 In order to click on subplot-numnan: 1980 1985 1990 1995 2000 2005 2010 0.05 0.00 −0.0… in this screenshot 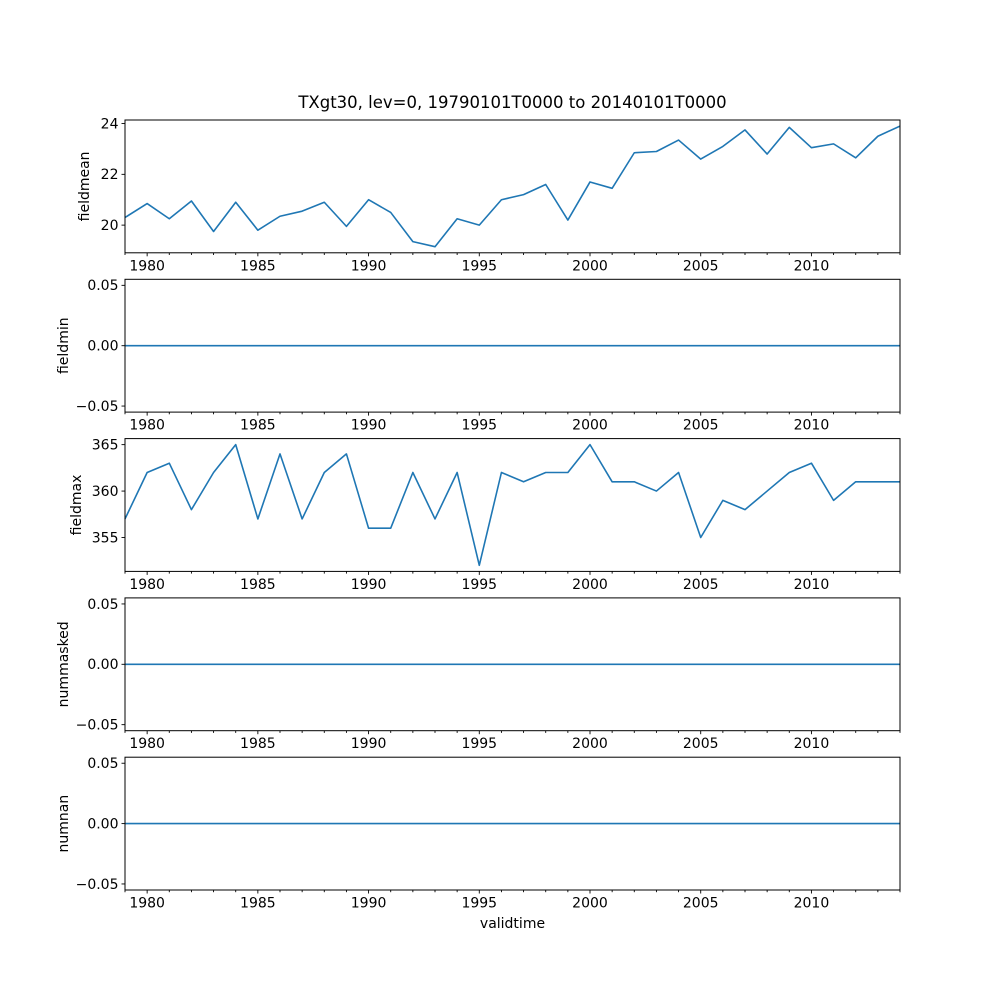, I will do `click(478, 834)`.